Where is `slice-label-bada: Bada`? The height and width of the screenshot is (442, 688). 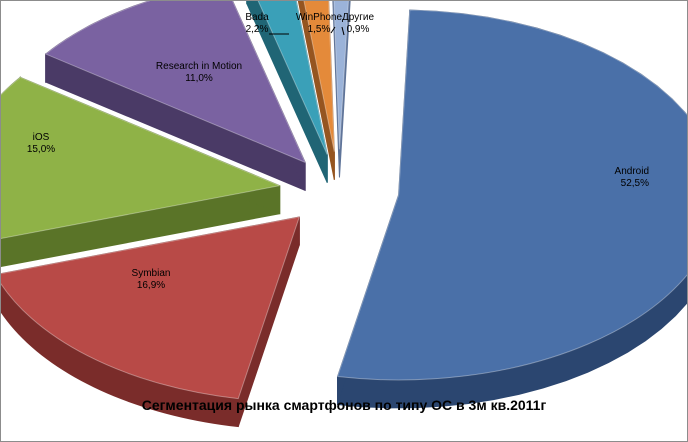
slice-label-bada: Bada is located at coordinates (257, 17).